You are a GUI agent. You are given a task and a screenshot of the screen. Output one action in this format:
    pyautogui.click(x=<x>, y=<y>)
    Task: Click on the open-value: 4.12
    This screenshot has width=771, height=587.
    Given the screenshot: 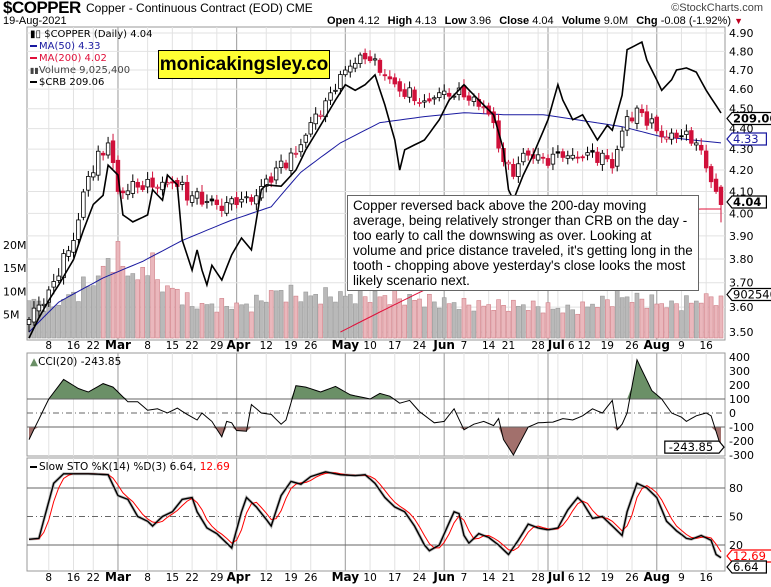 What is the action you would take?
    pyautogui.click(x=369, y=21)
    